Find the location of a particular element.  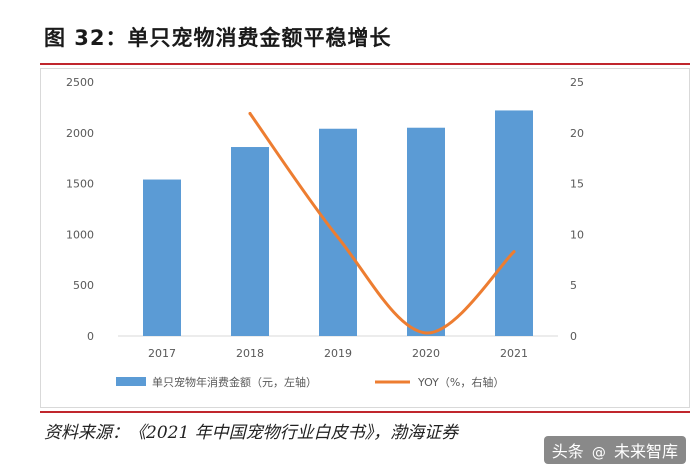

right-axis-tick-label: 0 is located at coordinates (573, 336).